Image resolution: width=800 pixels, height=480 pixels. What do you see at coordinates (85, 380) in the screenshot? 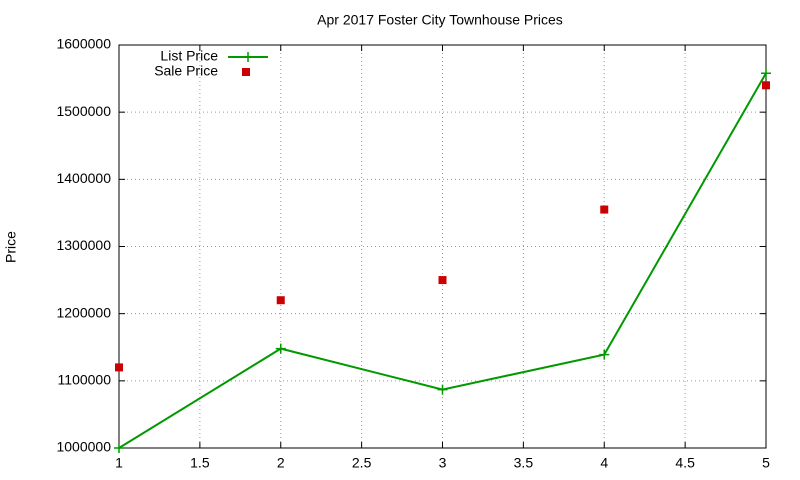
I see `y-tick-label: 1100000` at bounding box center [85, 380].